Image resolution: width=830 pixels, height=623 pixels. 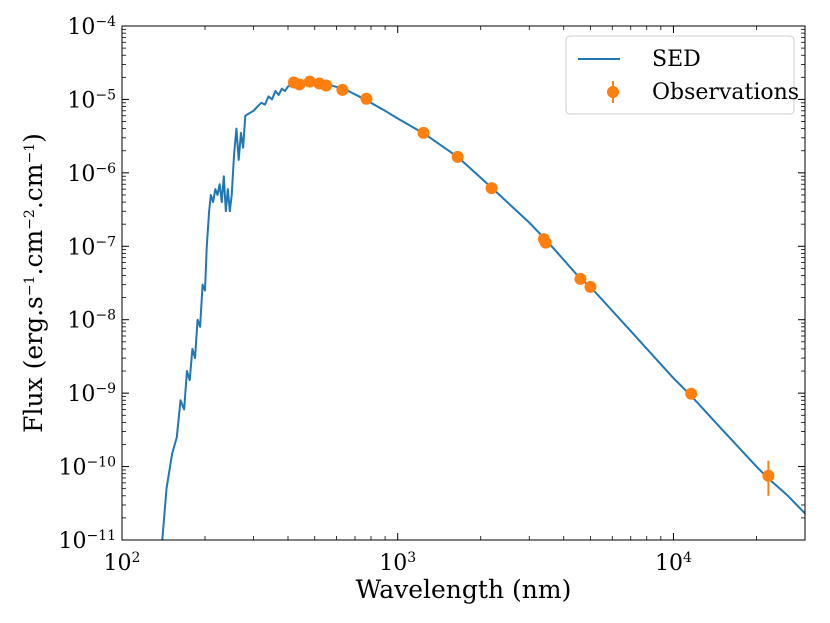 I want to click on y-tick-label: 10⁻⁷, so click(x=91, y=247).